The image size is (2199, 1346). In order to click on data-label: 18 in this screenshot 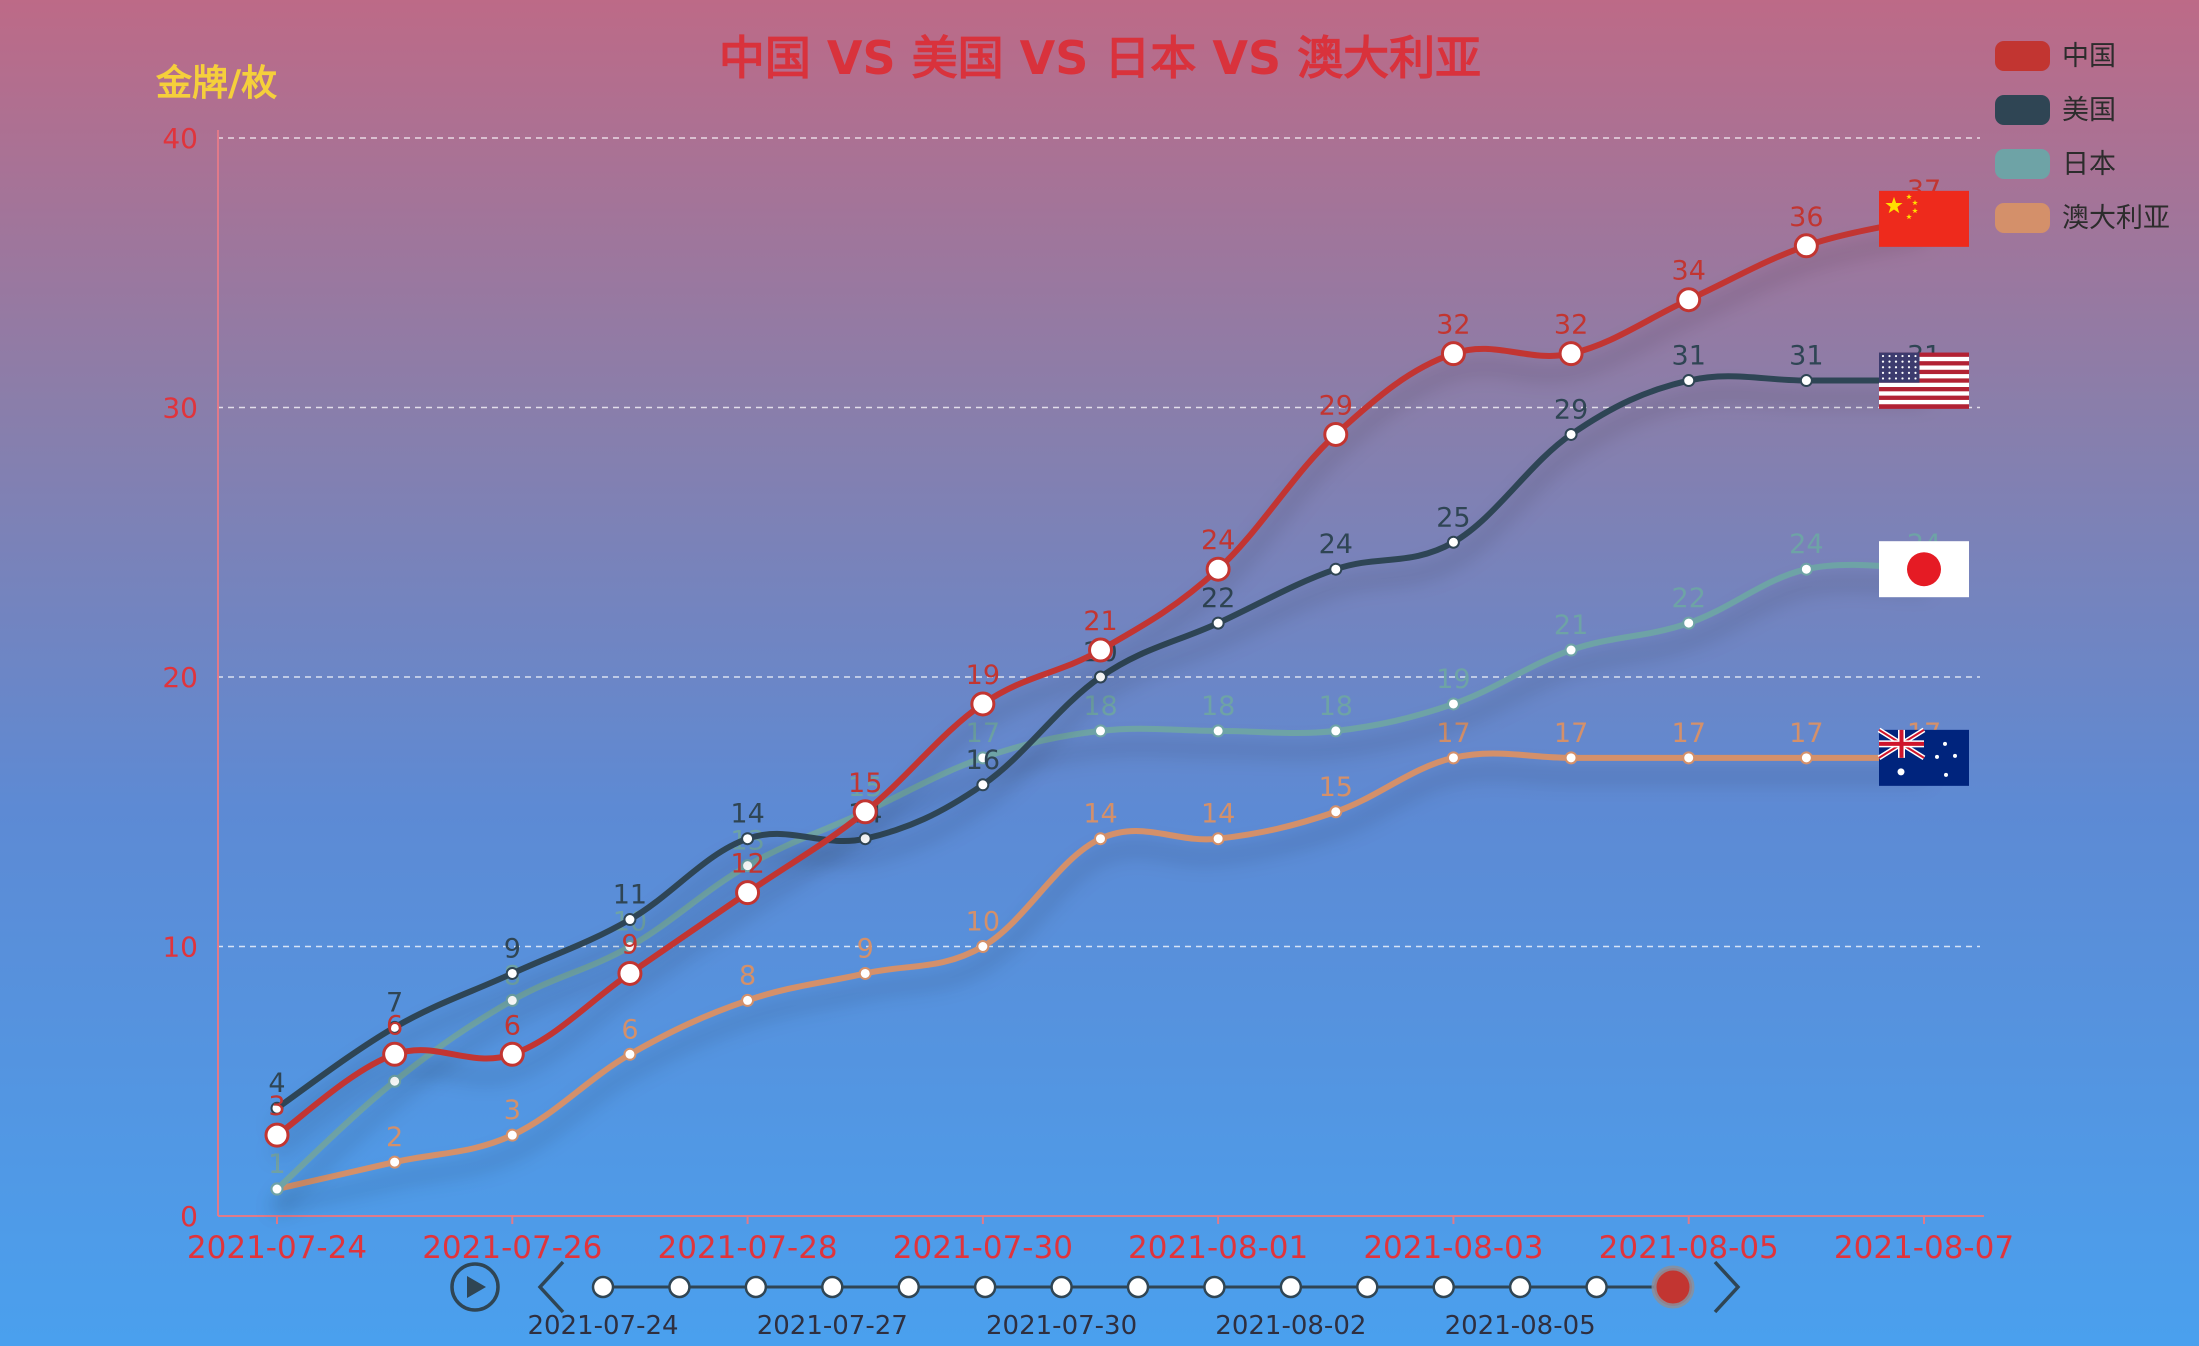, I will do `click(1100, 706)`.